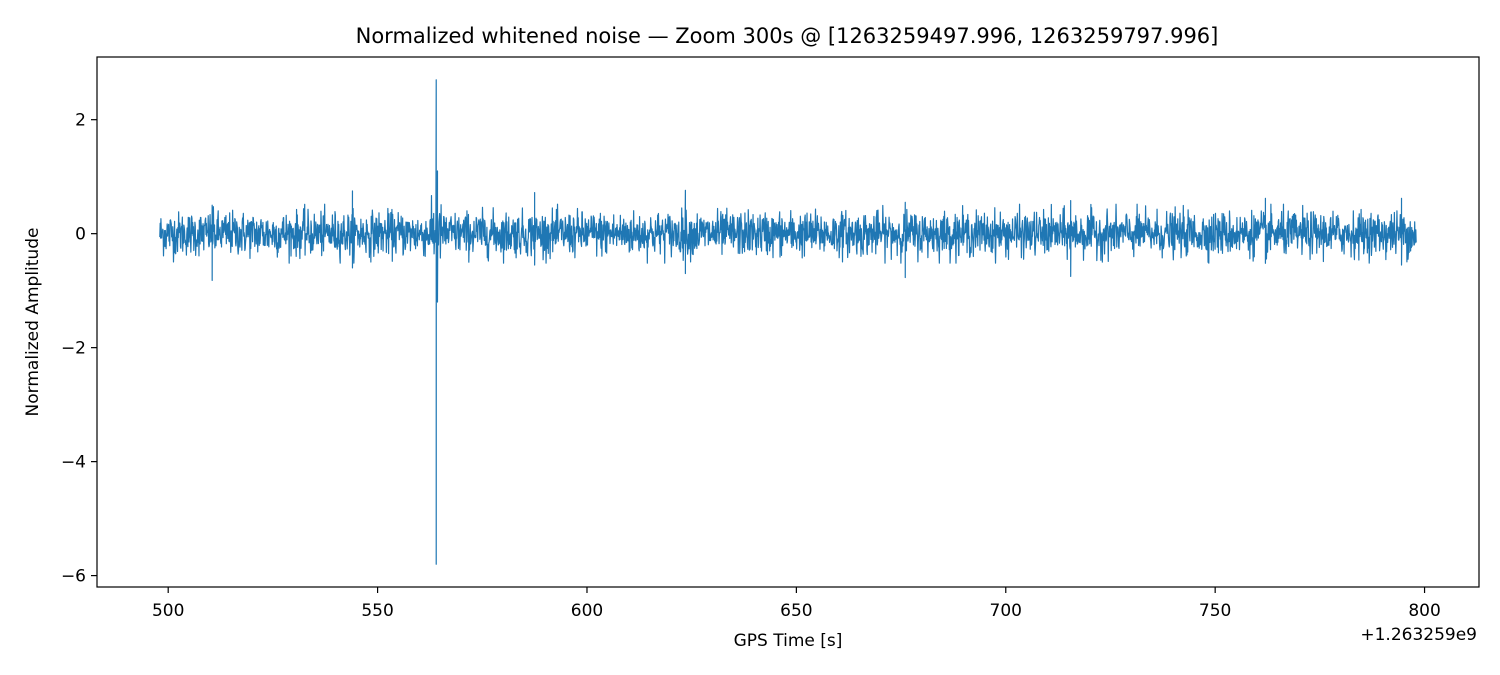 The height and width of the screenshot is (675, 1500). What do you see at coordinates (1215, 611) in the screenshot?
I see `x-tick-label: 750` at bounding box center [1215, 611].